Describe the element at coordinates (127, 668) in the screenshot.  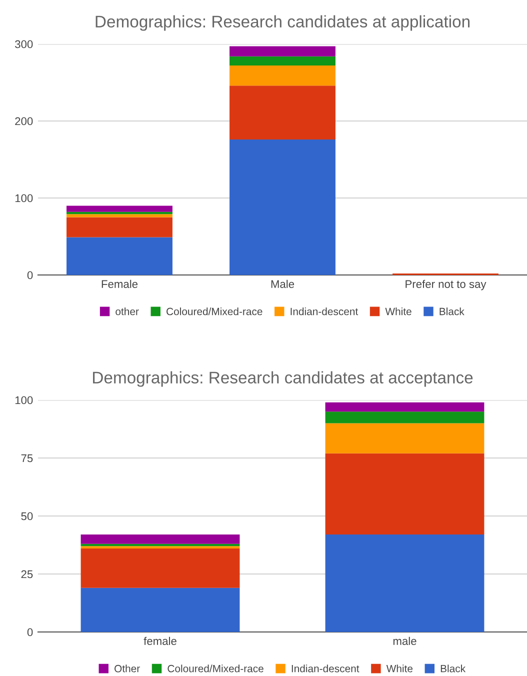
I see `legend-label: Other` at that location.